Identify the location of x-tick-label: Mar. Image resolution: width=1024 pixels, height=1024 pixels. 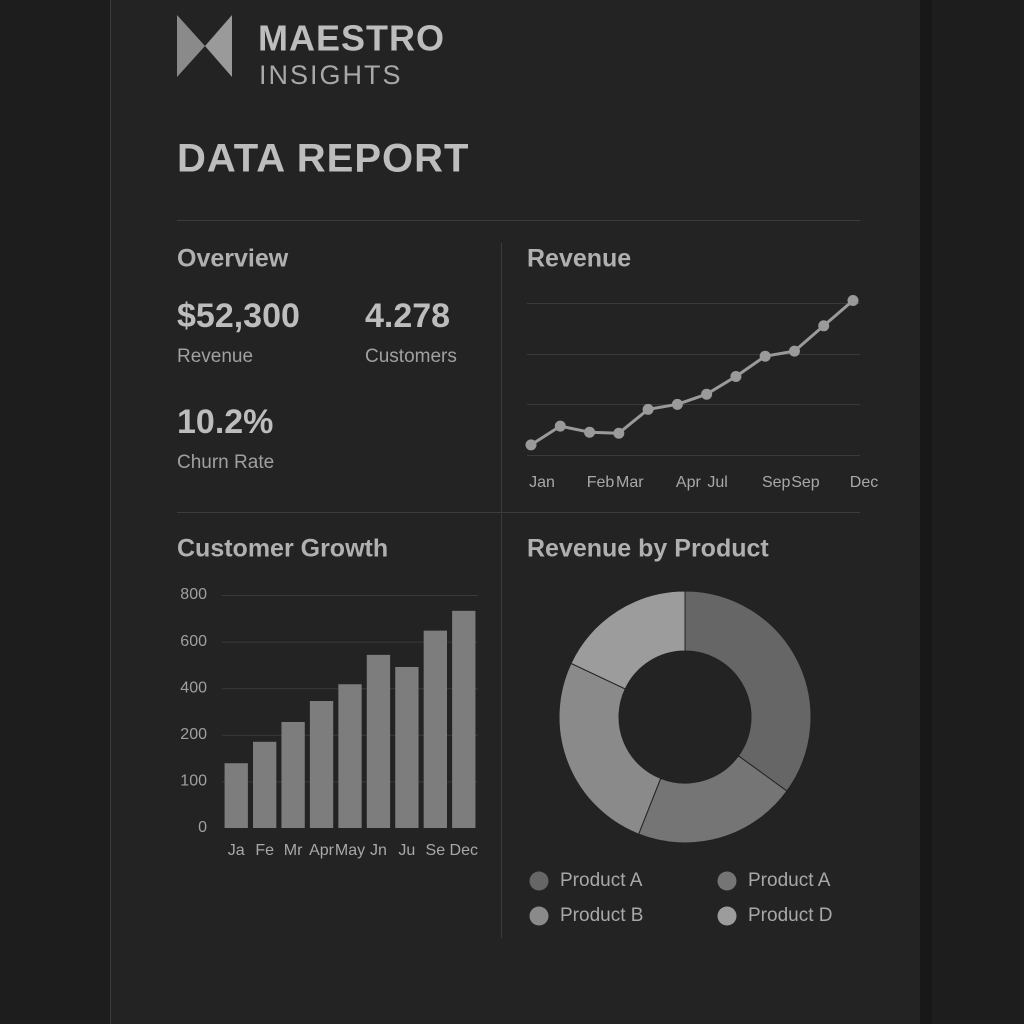
(630, 482).